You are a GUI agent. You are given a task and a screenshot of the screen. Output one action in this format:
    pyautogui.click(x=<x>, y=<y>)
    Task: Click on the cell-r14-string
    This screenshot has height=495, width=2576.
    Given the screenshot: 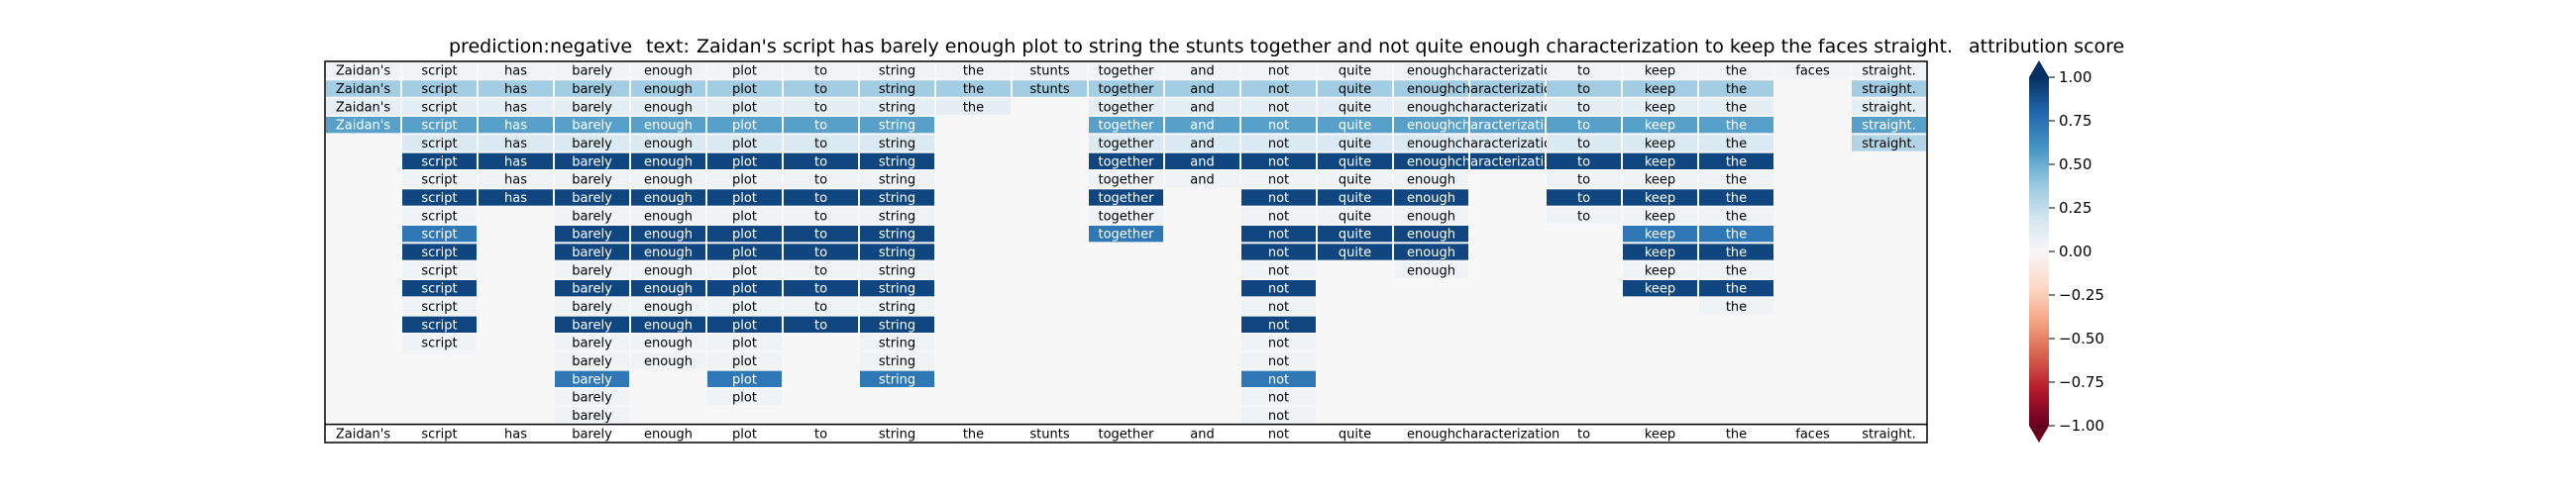 What is the action you would take?
    pyautogui.click(x=897, y=324)
    